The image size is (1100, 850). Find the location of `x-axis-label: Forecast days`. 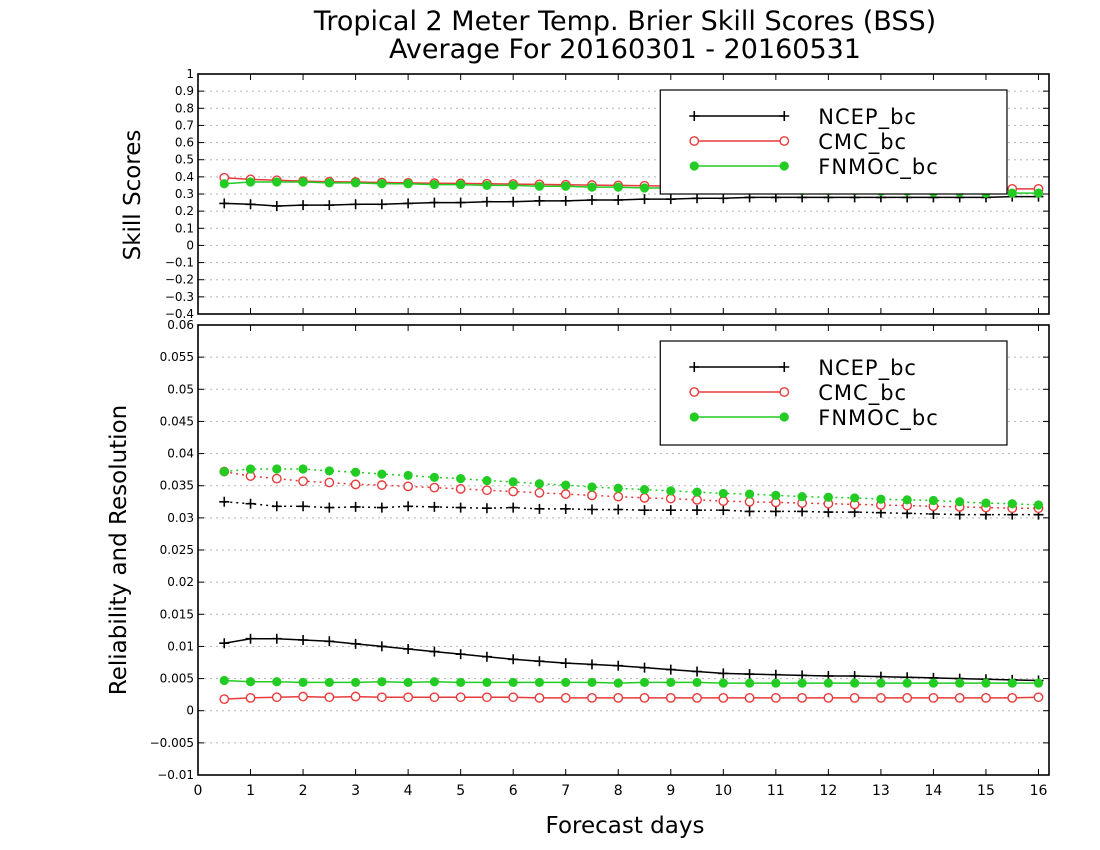

x-axis-label: Forecast days is located at coordinates (625, 826).